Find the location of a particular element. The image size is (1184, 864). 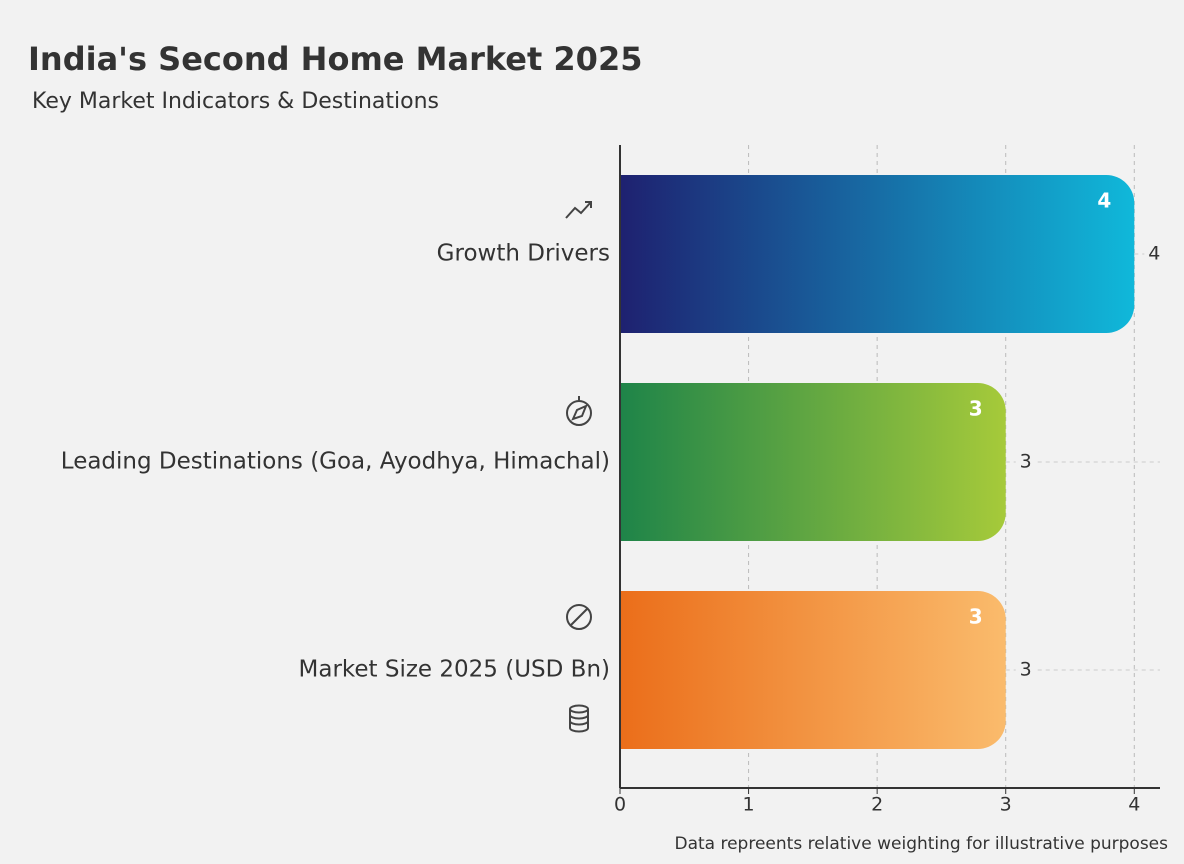

y-tick-label: Market Size 2025 (USD Bn) is located at coordinates (455, 670).